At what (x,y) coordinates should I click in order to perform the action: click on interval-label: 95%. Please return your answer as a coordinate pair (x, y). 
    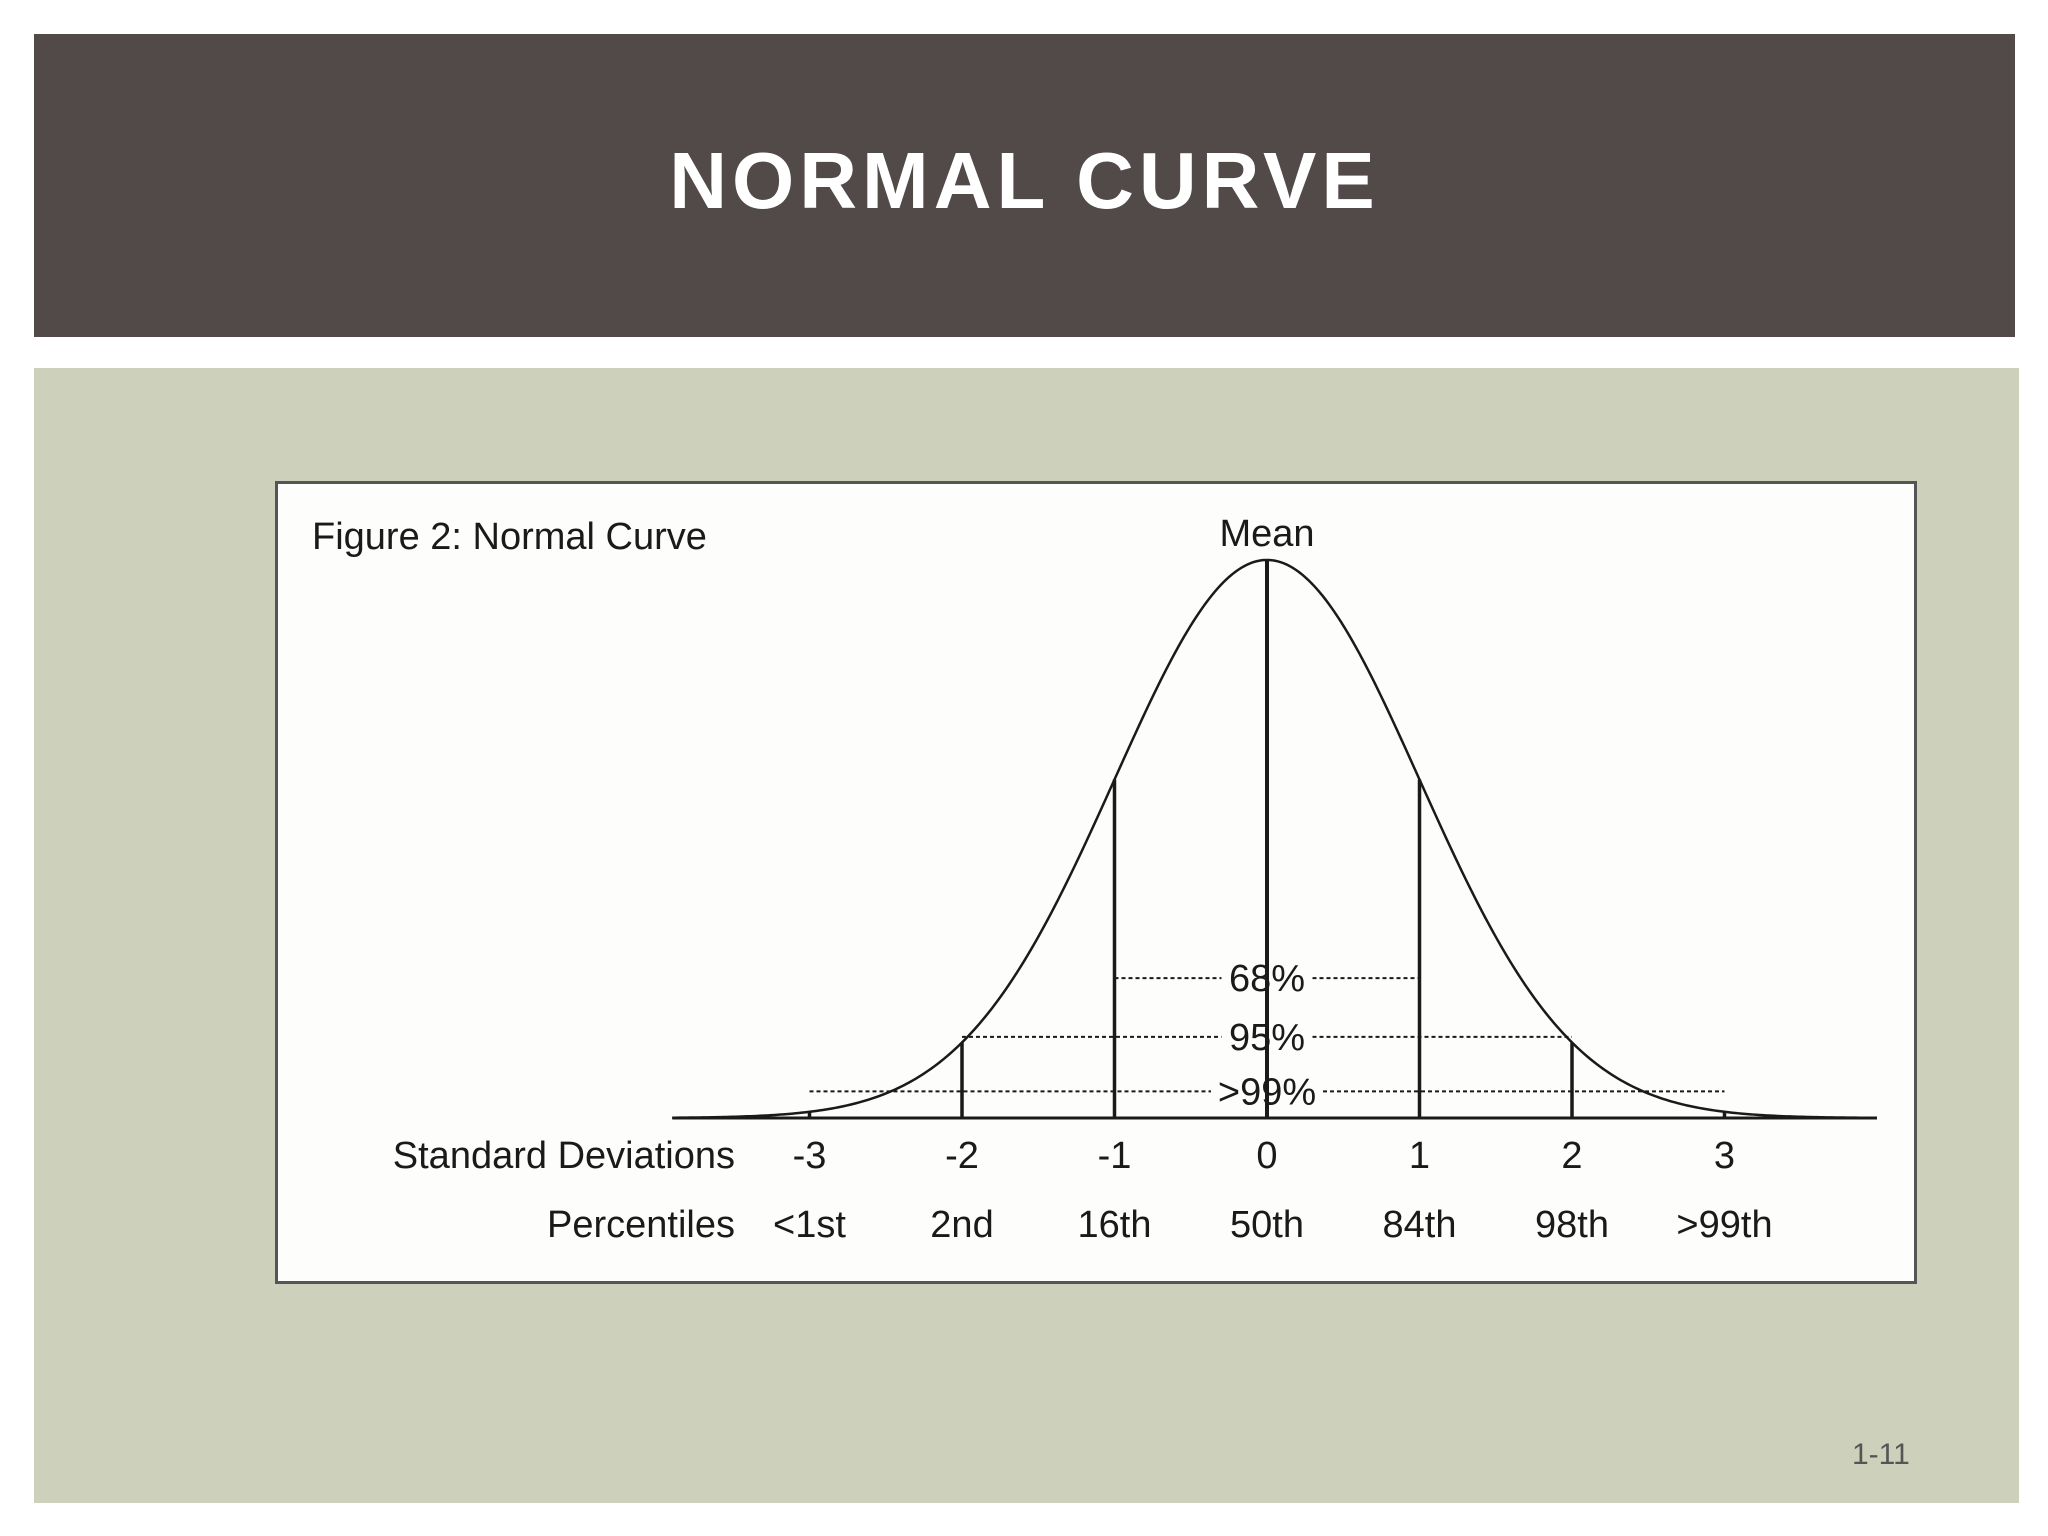
    Looking at the image, I should click on (1267, 1038).